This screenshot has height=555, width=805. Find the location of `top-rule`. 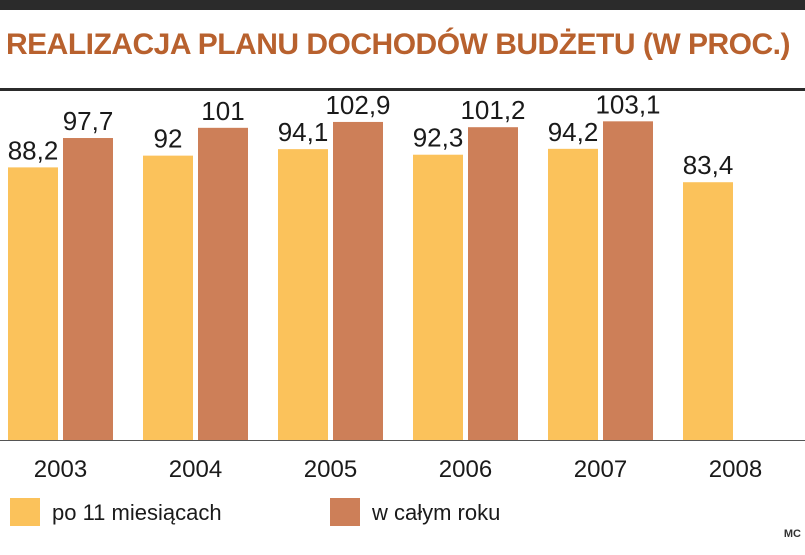

top-rule is located at coordinates (402, 5).